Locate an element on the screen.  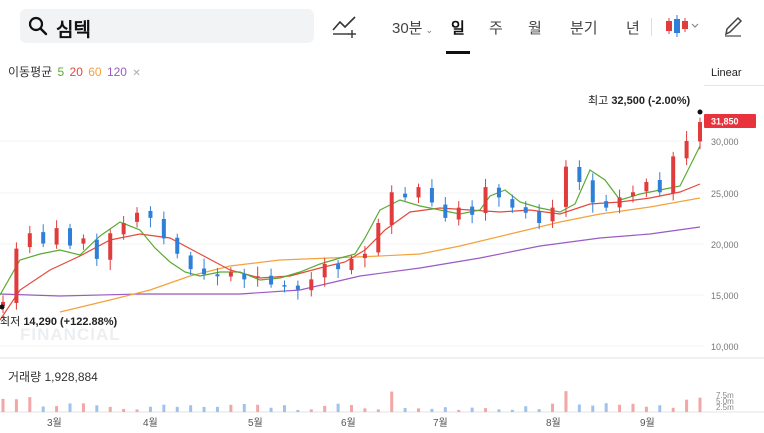
x-axis-label: 4월 is located at coordinates (150, 423).